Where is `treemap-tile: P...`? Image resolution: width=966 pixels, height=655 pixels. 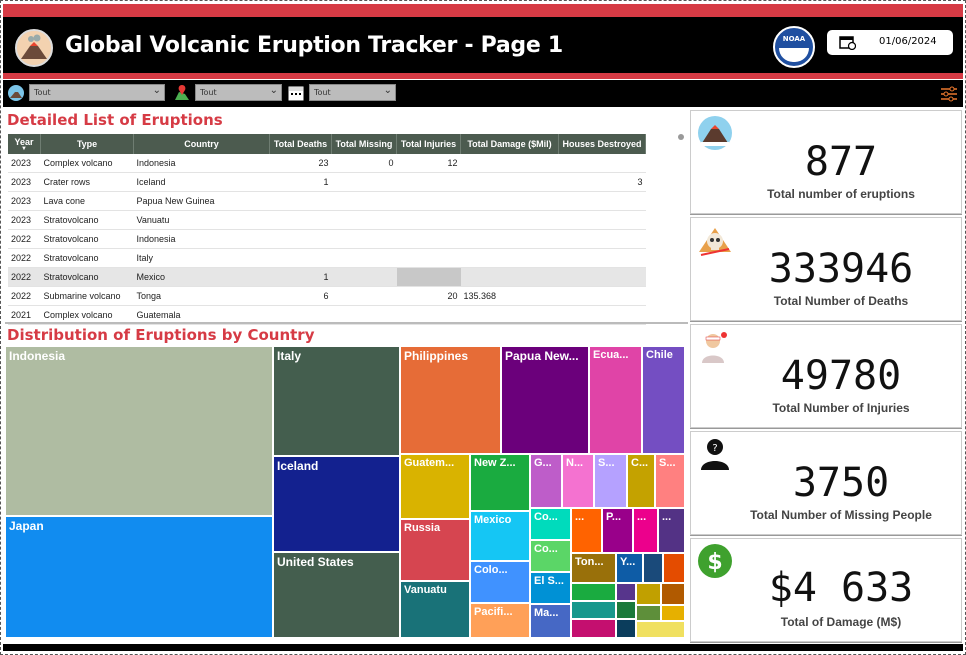
treemap-tile: P... is located at coordinates (617, 530).